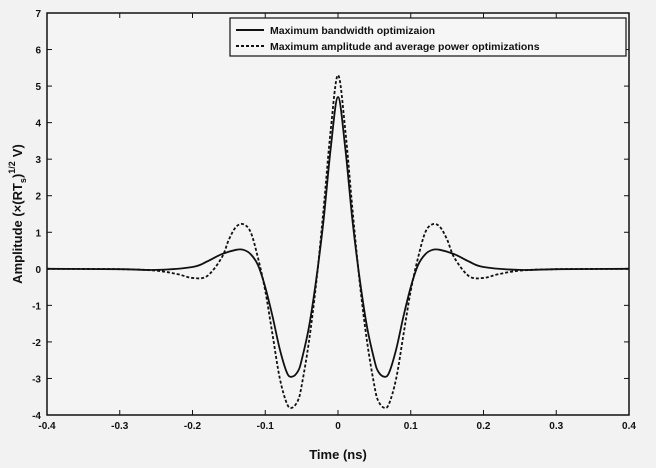  I want to click on y-tick-label: 3, so click(38, 160).